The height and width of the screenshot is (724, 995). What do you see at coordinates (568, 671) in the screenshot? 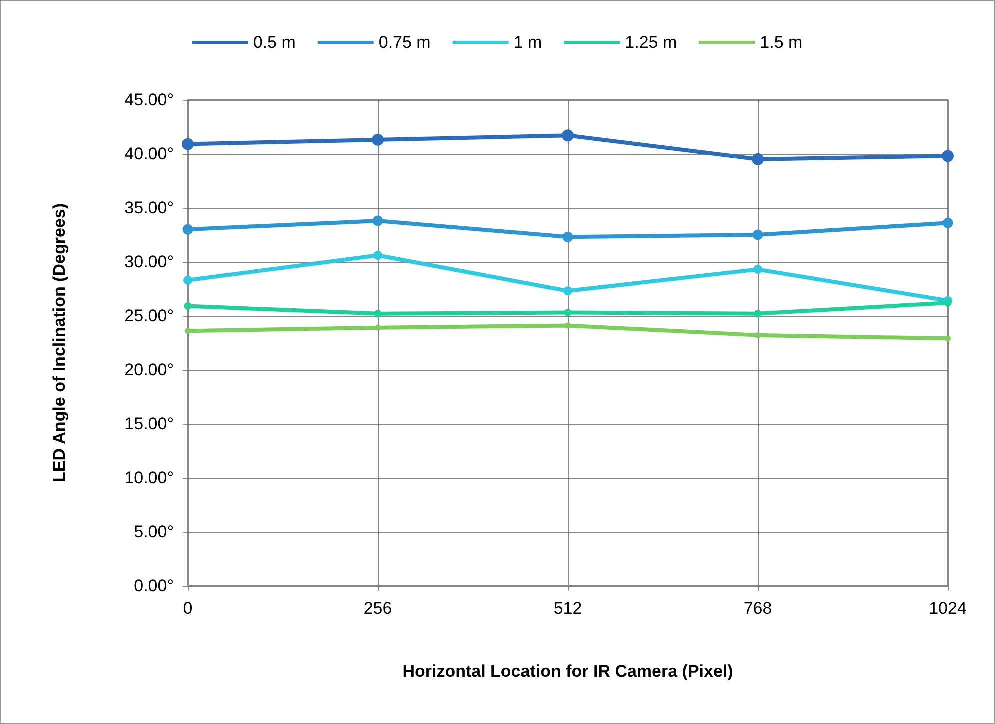
I see `x-axis-title: Horizontal Location for IR Camera (Pixel)` at bounding box center [568, 671].